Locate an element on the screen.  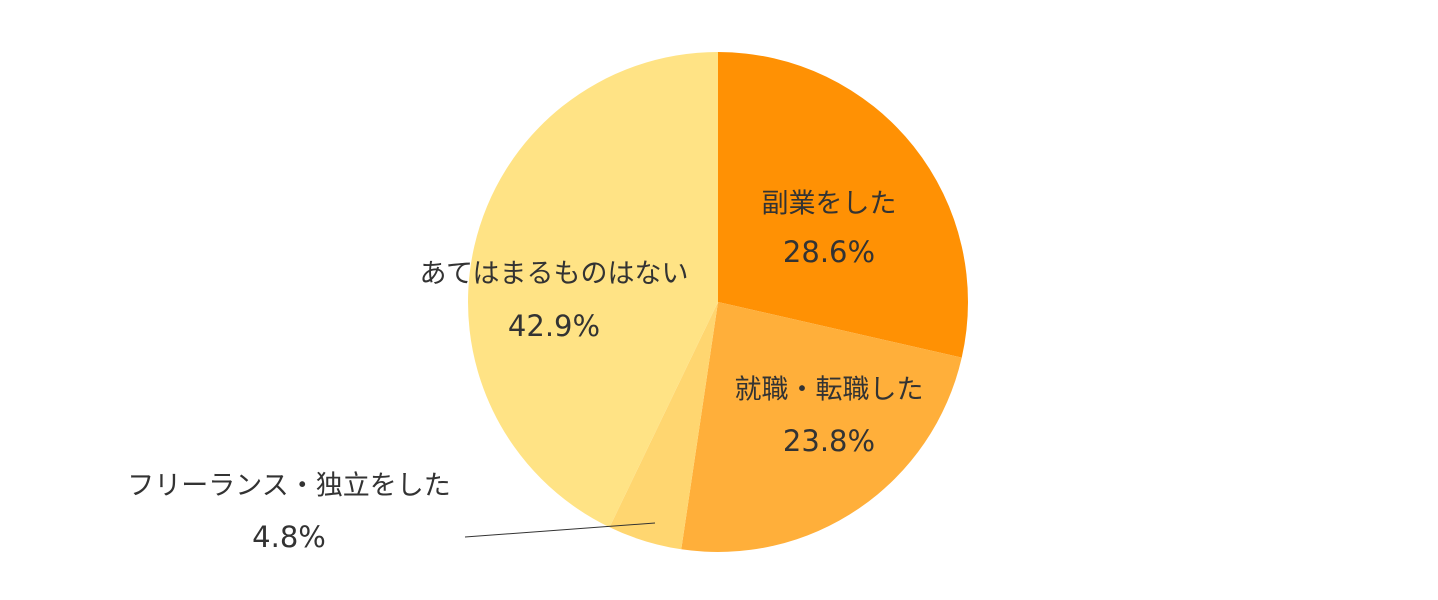
slice-value-1: 28.6% is located at coordinates (829, 252).